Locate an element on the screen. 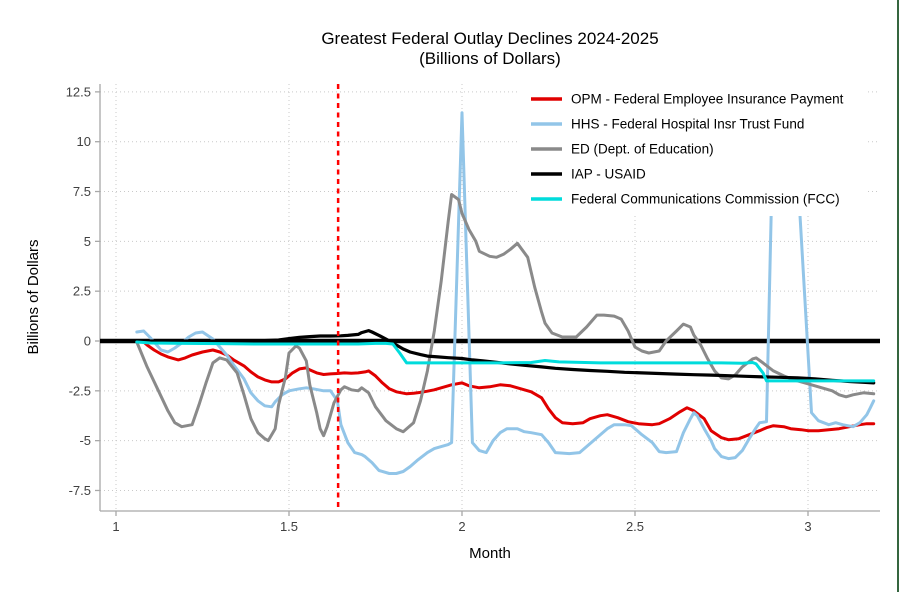  legend-item-label: Federal Communications Commission (FCC) is located at coordinates (705, 199).